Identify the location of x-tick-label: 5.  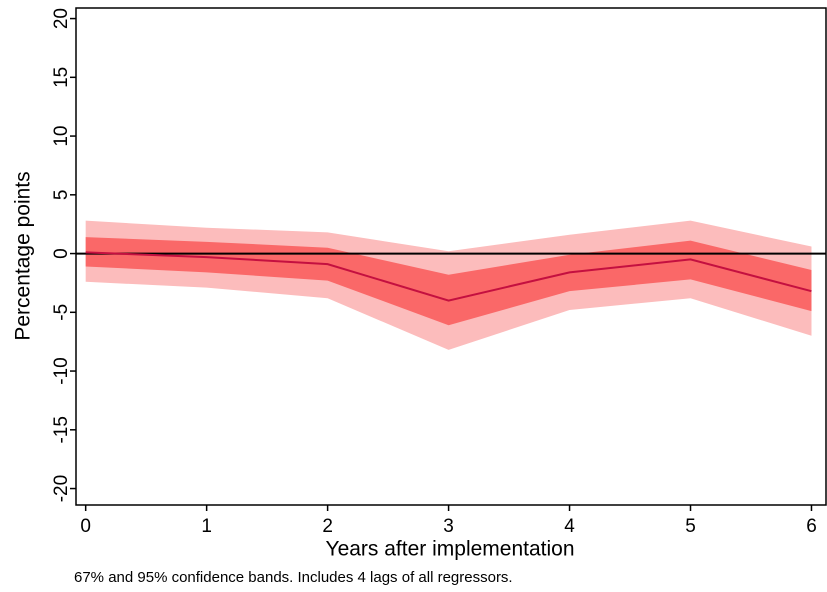
(690, 526).